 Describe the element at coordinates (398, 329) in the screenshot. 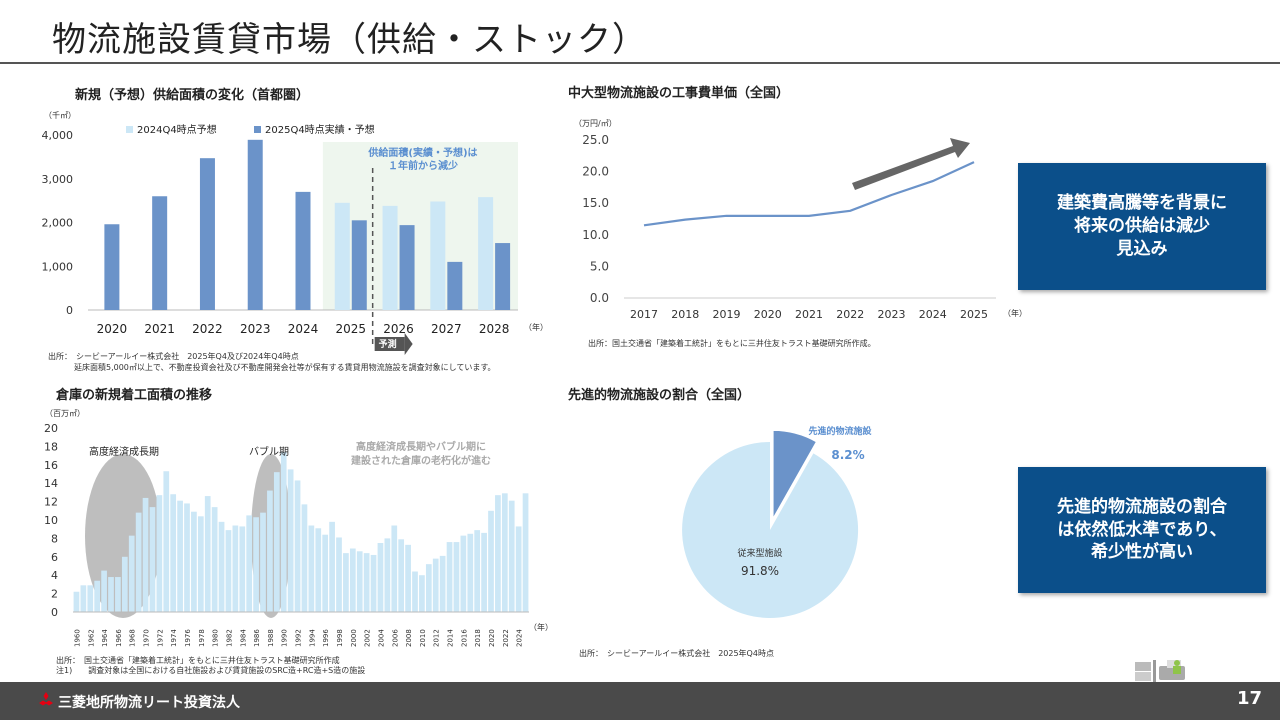

I see `x-tick-label: 2026` at that location.